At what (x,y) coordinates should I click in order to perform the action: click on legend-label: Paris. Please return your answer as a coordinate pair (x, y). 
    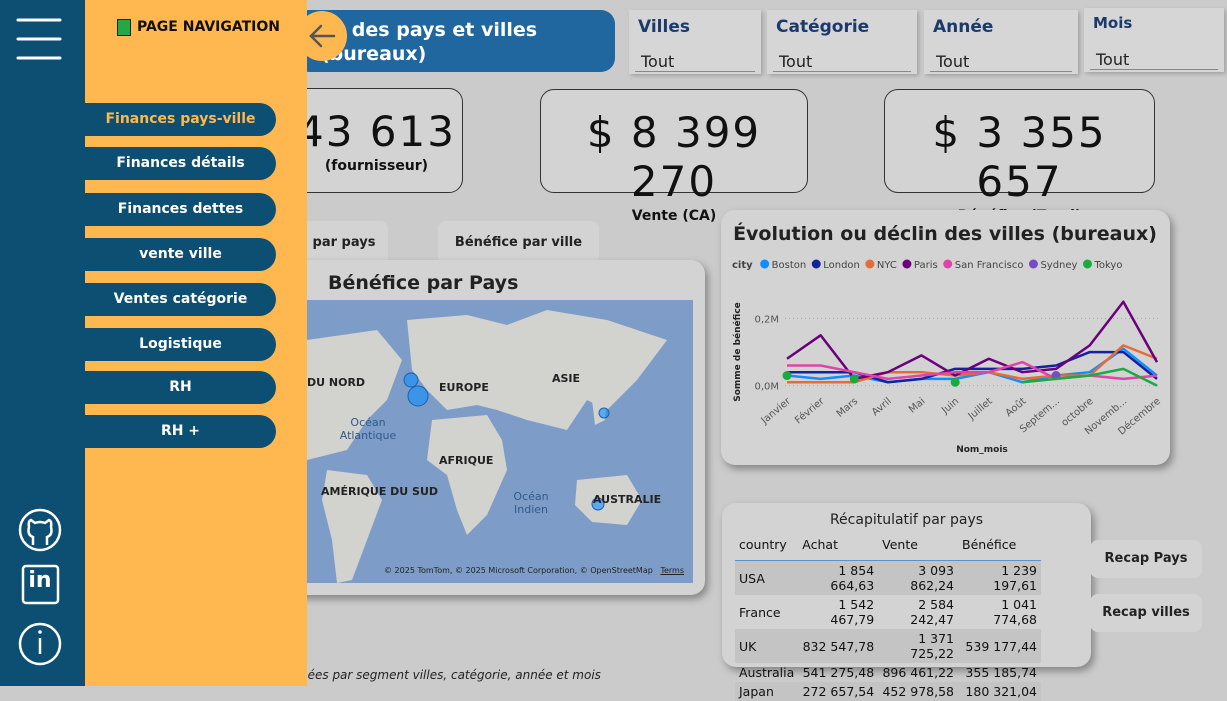
    Looking at the image, I should click on (926, 265).